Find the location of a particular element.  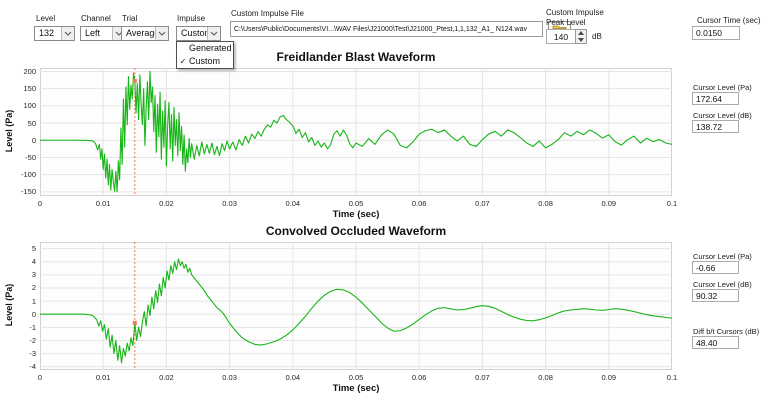

y-tick-label: 3 is located at coordinates (33, 275).